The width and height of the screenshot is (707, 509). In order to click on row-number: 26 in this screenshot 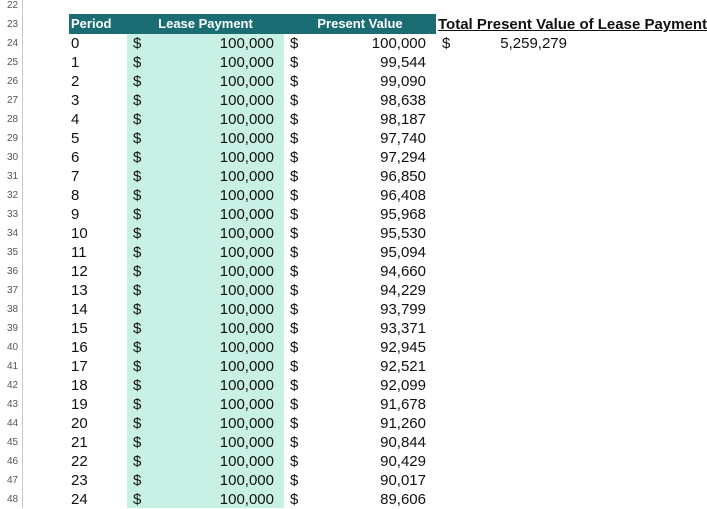, I will do `click(13, 81)`.